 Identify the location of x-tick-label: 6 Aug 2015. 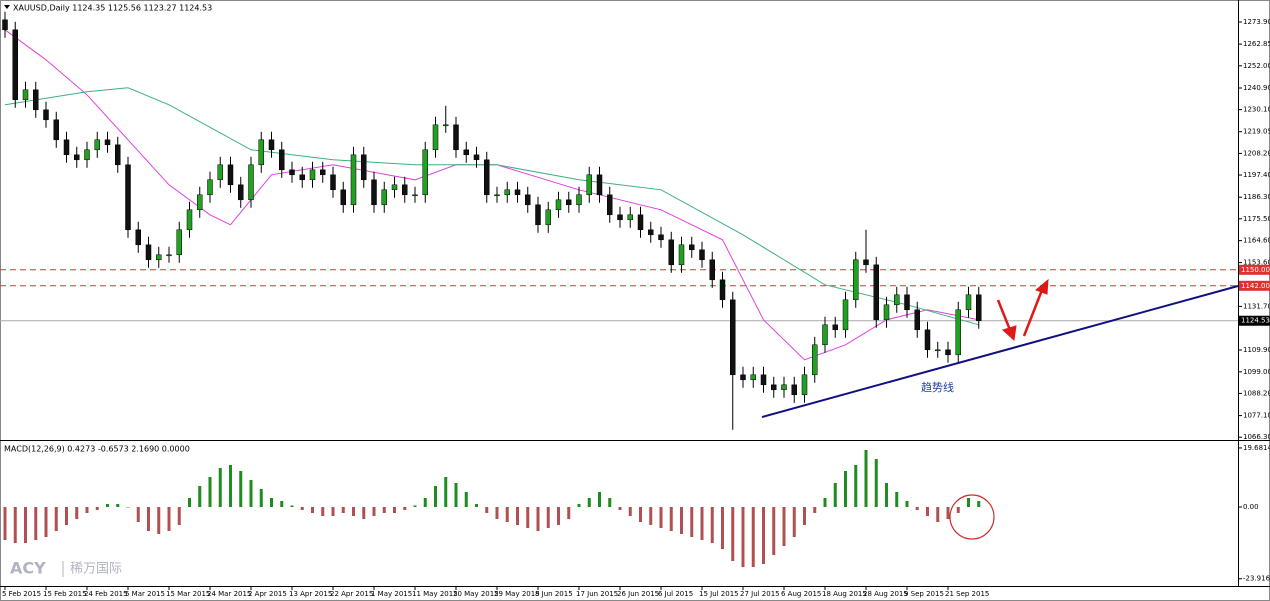
(801, 594).